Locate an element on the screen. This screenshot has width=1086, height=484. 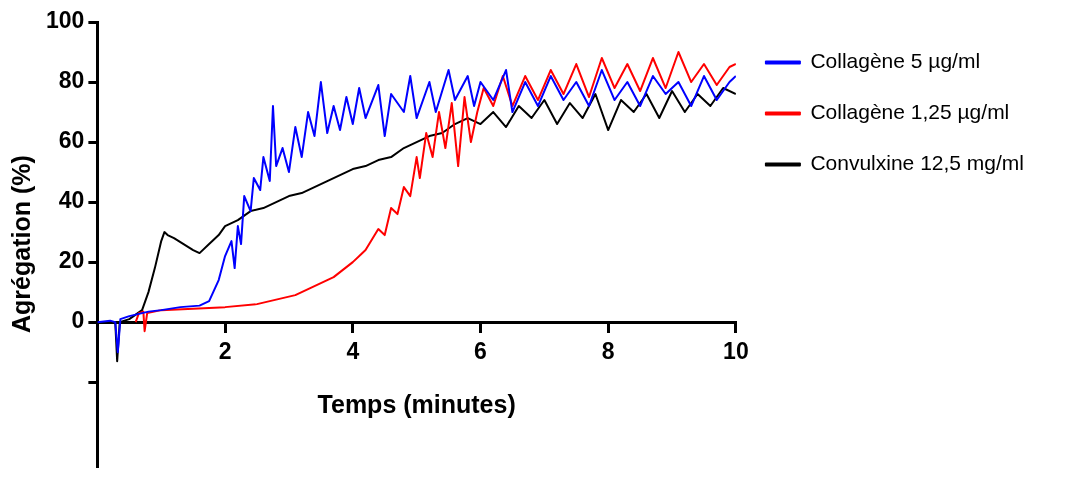
y-tick-label: 100 is located at coordinates (65, 20).